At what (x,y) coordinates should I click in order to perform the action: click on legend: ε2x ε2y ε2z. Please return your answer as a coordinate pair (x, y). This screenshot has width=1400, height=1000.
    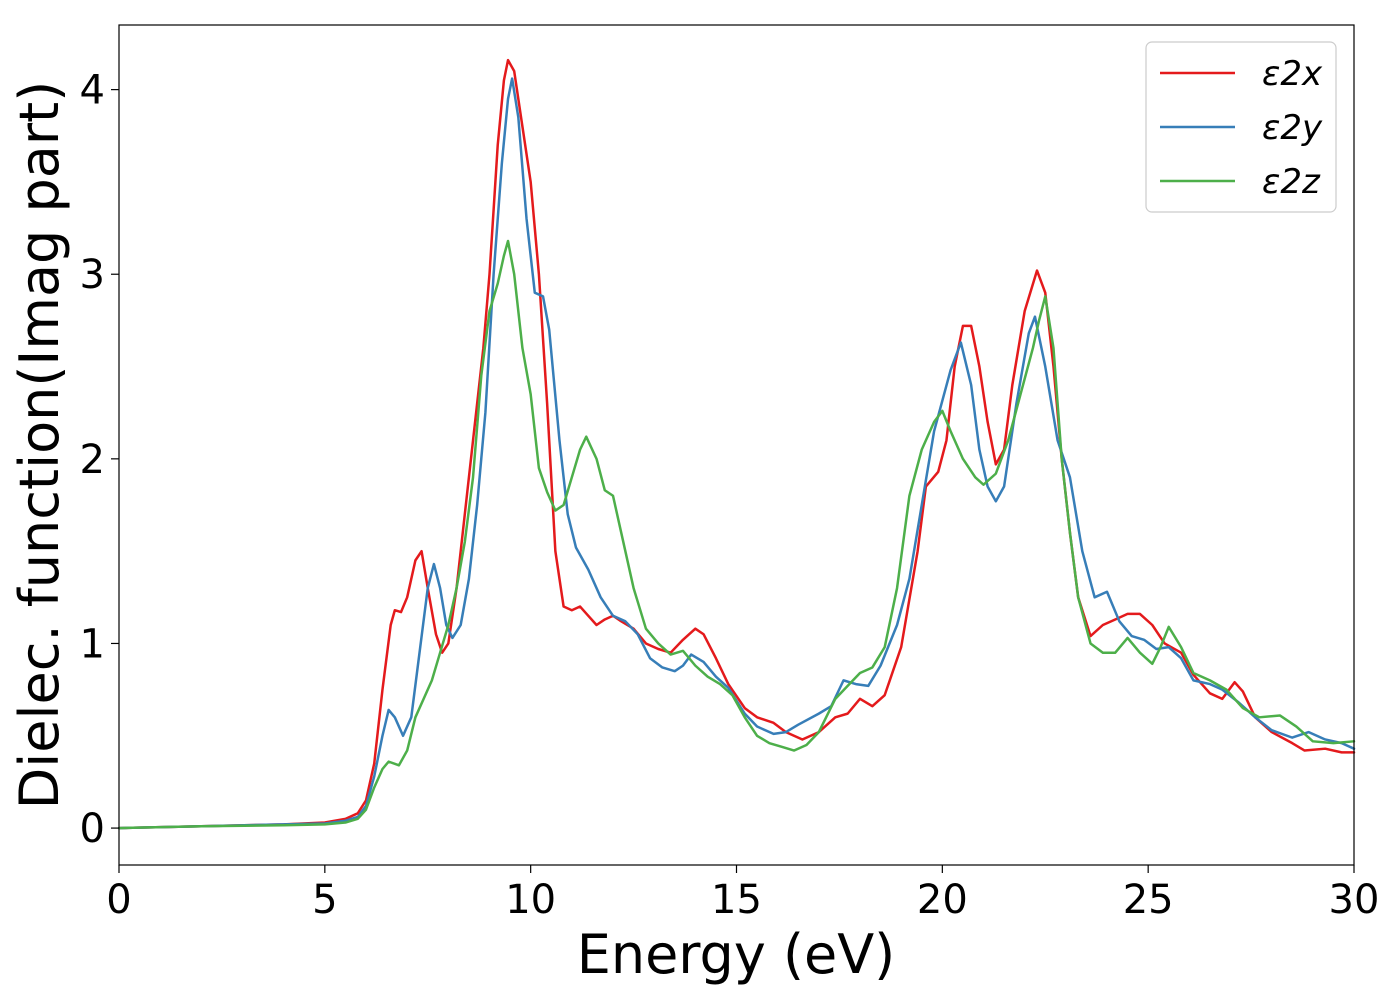
    Looking at the image, I should click on (1241, 127).